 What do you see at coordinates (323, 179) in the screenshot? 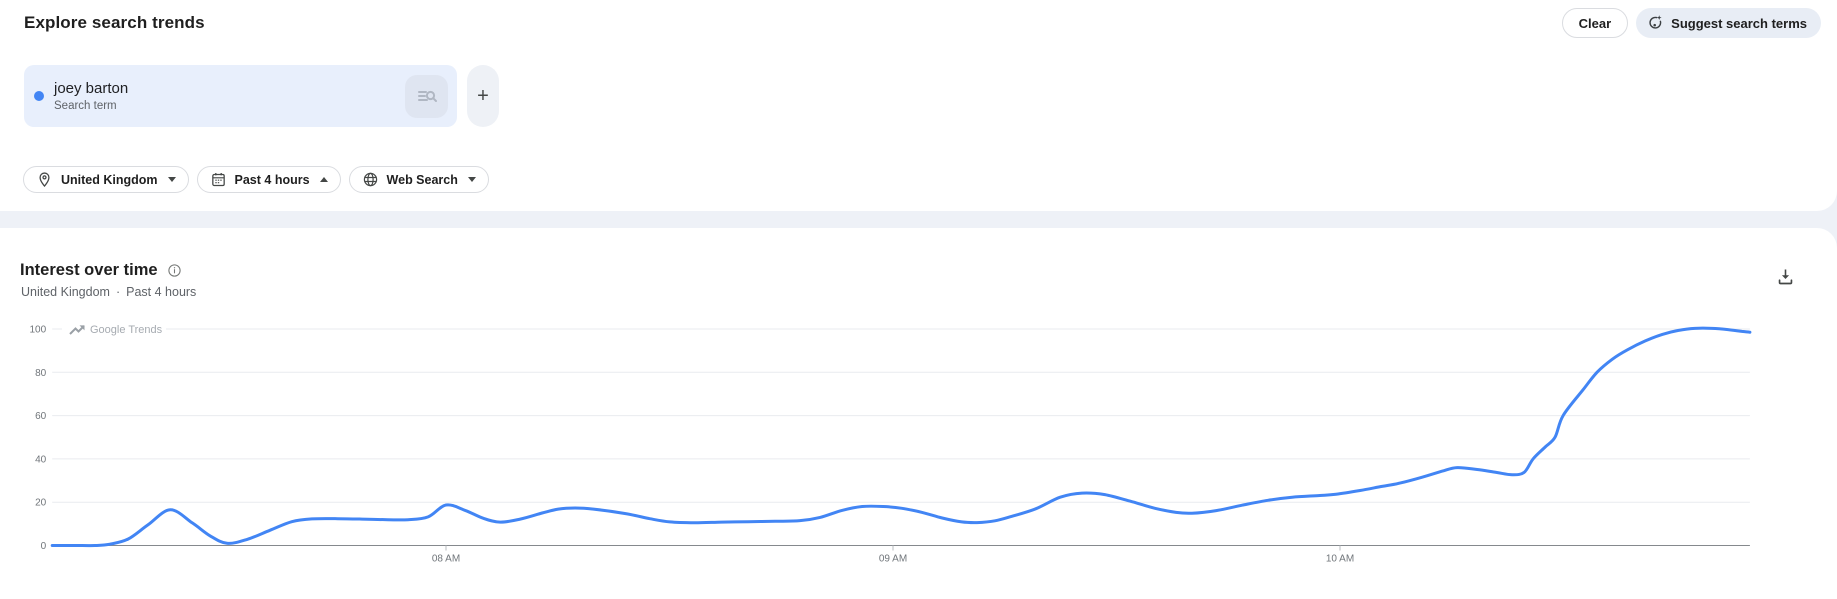
I see `chevron-up-icon` at bounding box center [323, 179].